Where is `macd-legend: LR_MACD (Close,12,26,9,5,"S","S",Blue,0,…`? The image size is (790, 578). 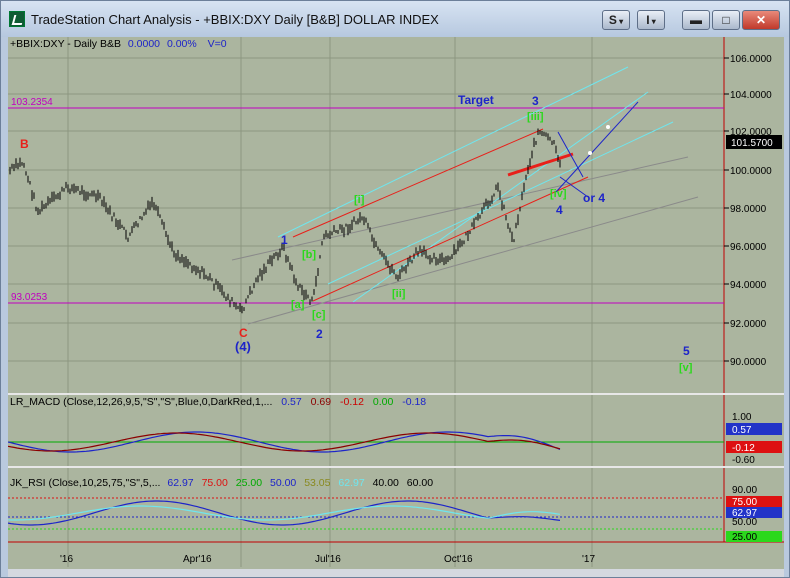
macd-legend: LR_MACD (Close,12,26,9,5,"S","S",Blue,0,… is located at coordinates (218, 402).